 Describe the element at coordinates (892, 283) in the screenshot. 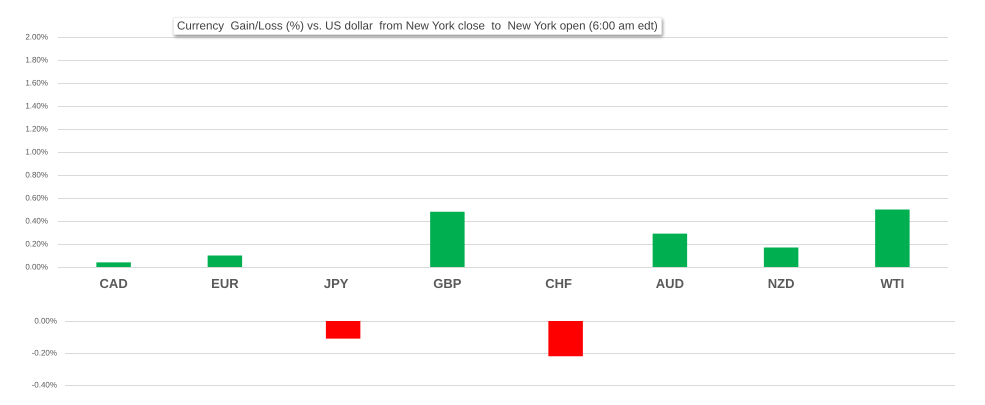

I see `x-tick-label: WTI` at that location.